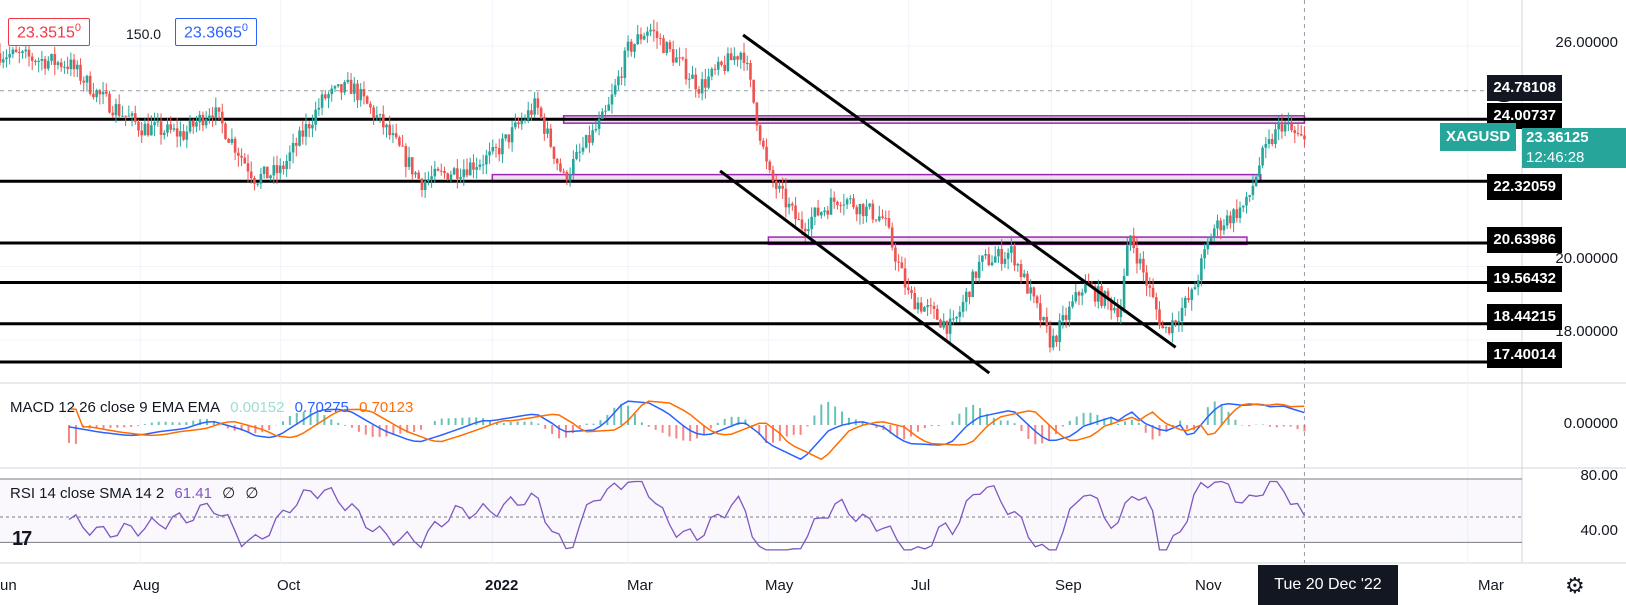 This screenshot has width=1626, height=605. What do you see at coordinates (49, 32) in the screenshot?
I see `bid-price-box: 23.35150` at bounding box center [49, 32].